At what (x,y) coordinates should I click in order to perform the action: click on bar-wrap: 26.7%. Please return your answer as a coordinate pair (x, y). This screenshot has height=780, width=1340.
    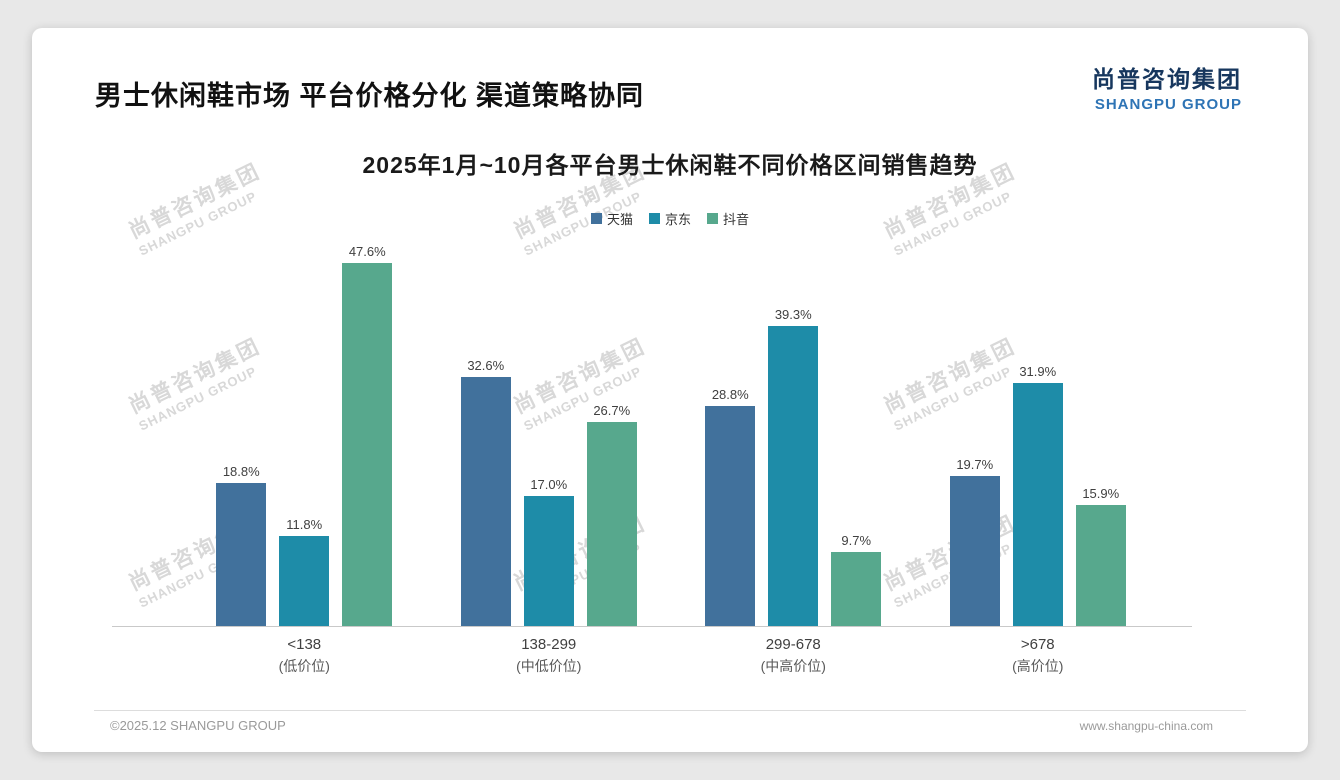
    Looking at the image, I should click on (611, 514).